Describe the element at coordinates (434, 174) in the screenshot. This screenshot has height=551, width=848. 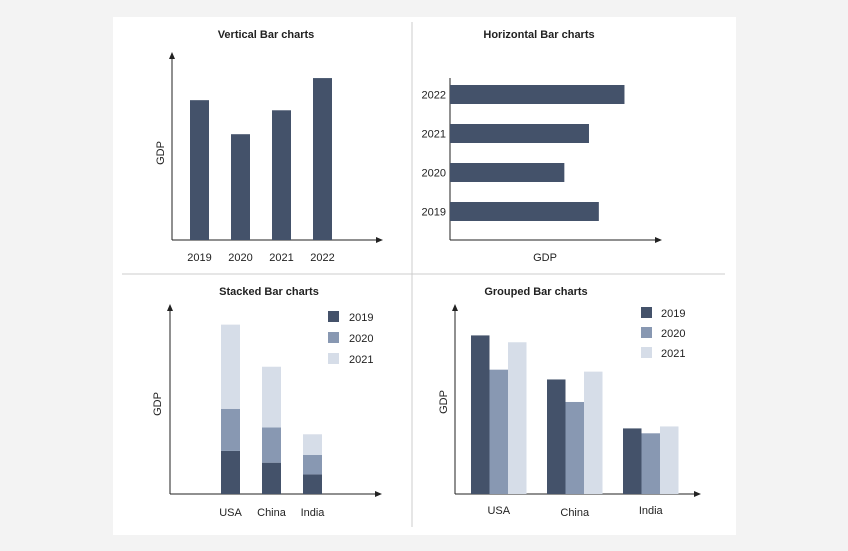
I see `y-tick-label: 2020` at that location.